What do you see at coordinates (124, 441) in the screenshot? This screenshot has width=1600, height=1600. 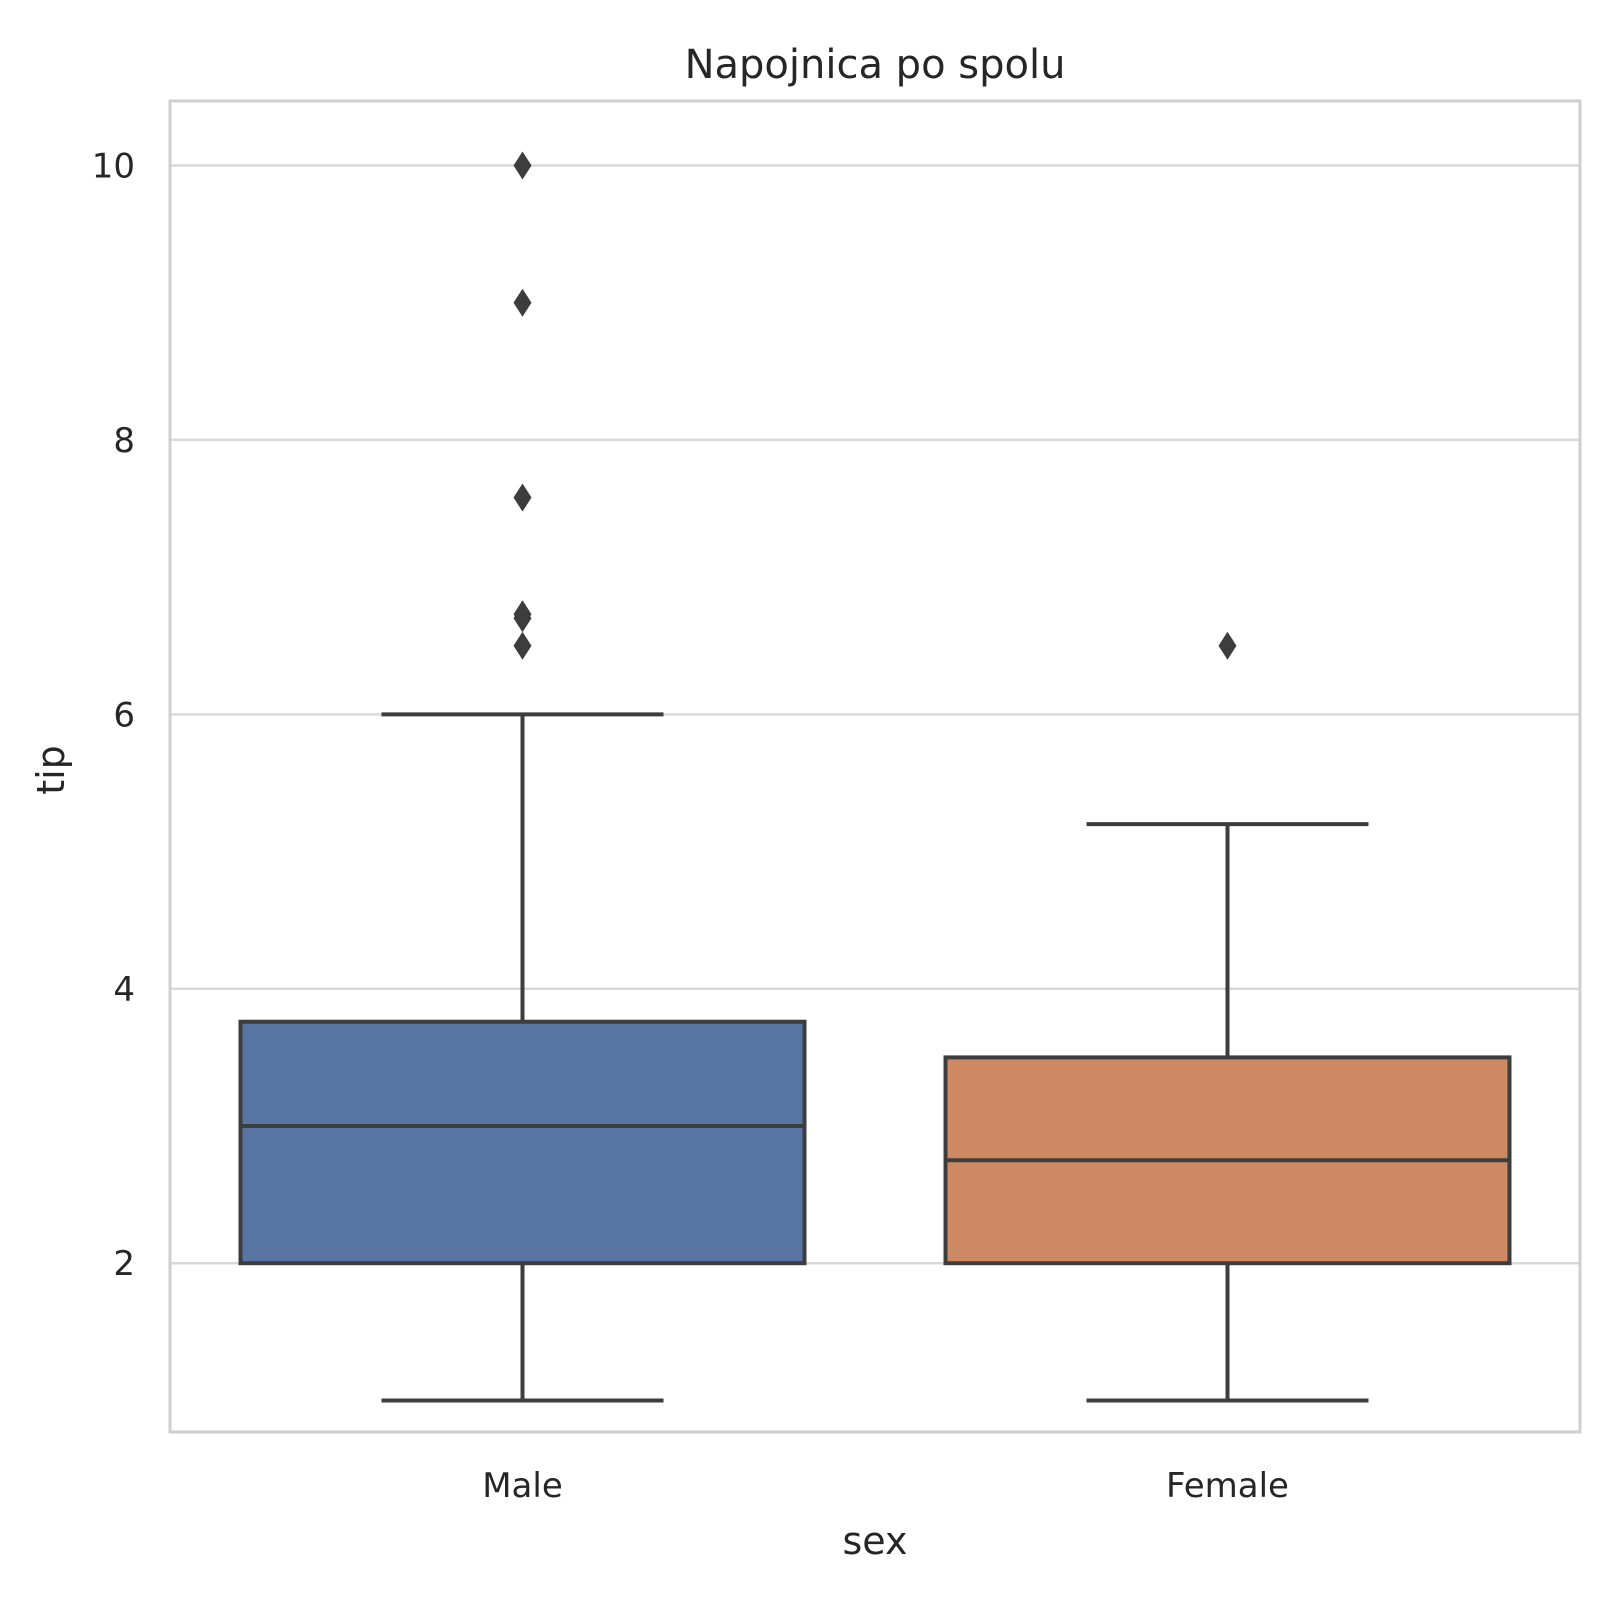 I see `y-tick-label: 8` at bounding box center [124, 441].